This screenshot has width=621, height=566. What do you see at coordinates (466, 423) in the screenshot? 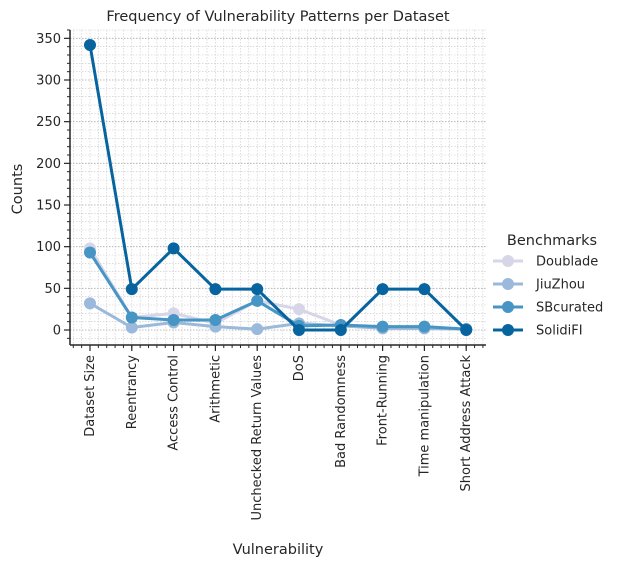
I see `x-tick-label: Short Address Attack` at bounding box center [466, 423].